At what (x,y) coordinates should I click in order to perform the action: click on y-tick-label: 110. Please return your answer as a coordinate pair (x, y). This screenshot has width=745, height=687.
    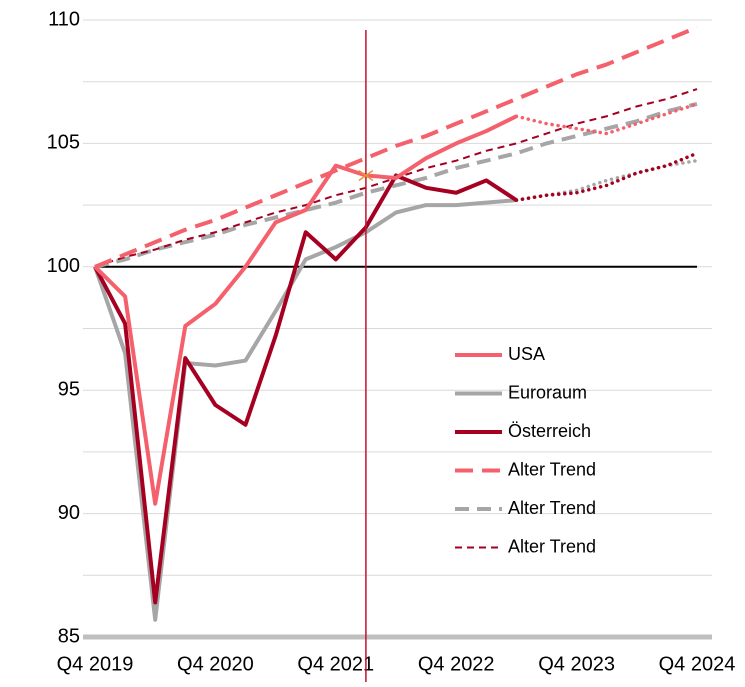
    Looking at the image, I should click on (64, 19).